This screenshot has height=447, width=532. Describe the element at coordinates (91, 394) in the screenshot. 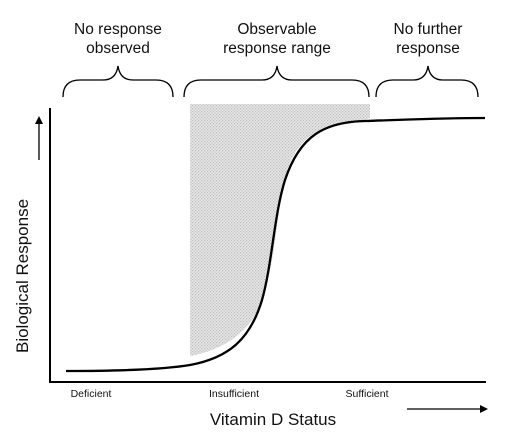

I see `tick-label-deficient: Deficient` at that location.